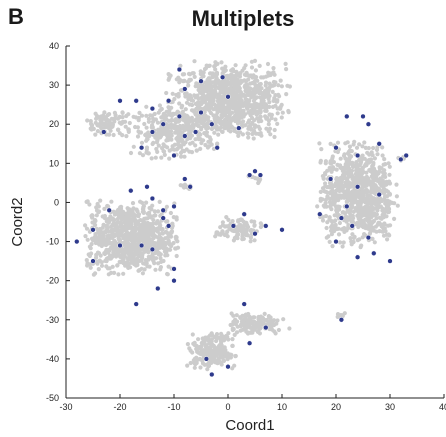 This screenshot has height=437, width=446. Describe the element at coordinates (16, 16) in the screenshot. I see `panel-letter: B` at that location.